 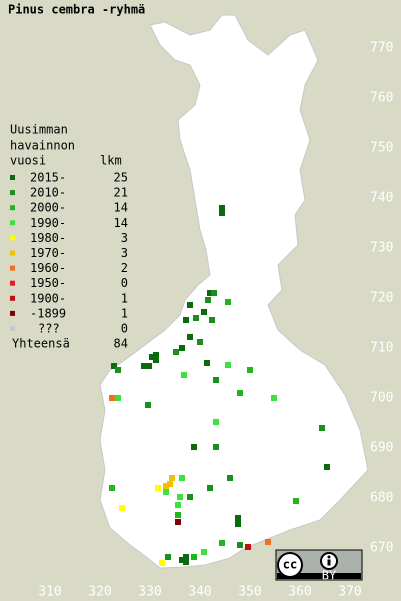 I want to click on north-label: 720, so click(x=381, y=298).